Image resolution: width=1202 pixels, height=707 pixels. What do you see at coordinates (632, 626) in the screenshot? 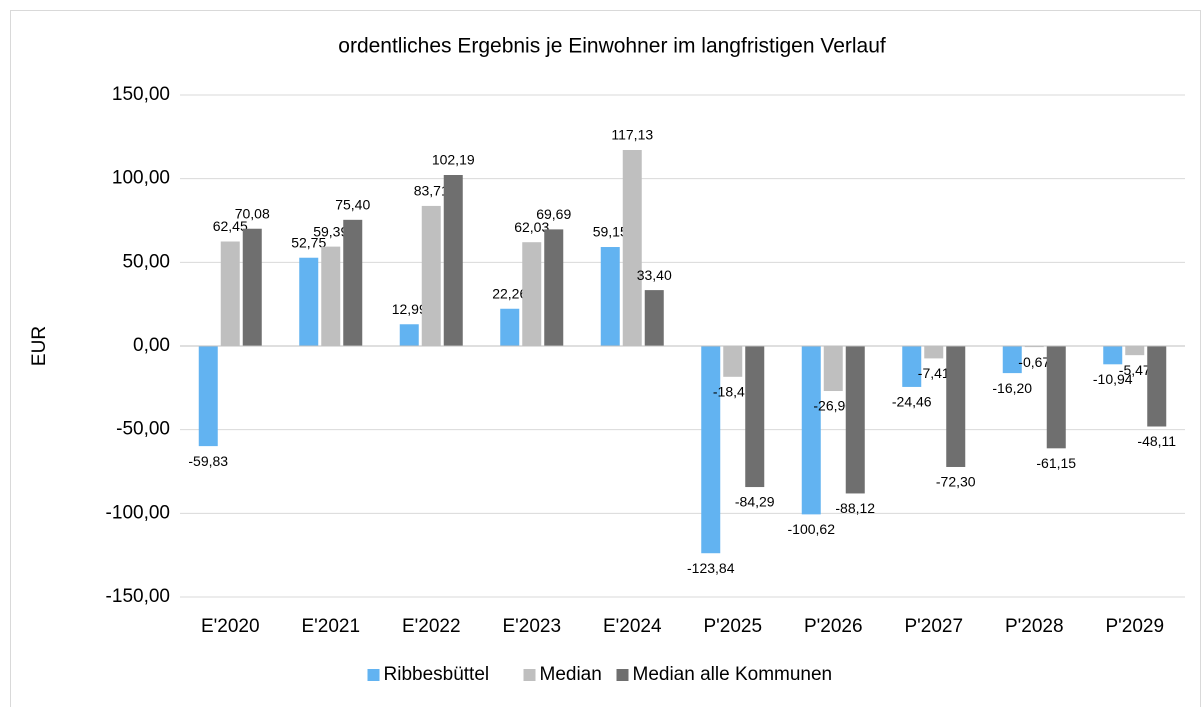
I see `x-tick-label: E'2024` at bounding box center [632, 626].